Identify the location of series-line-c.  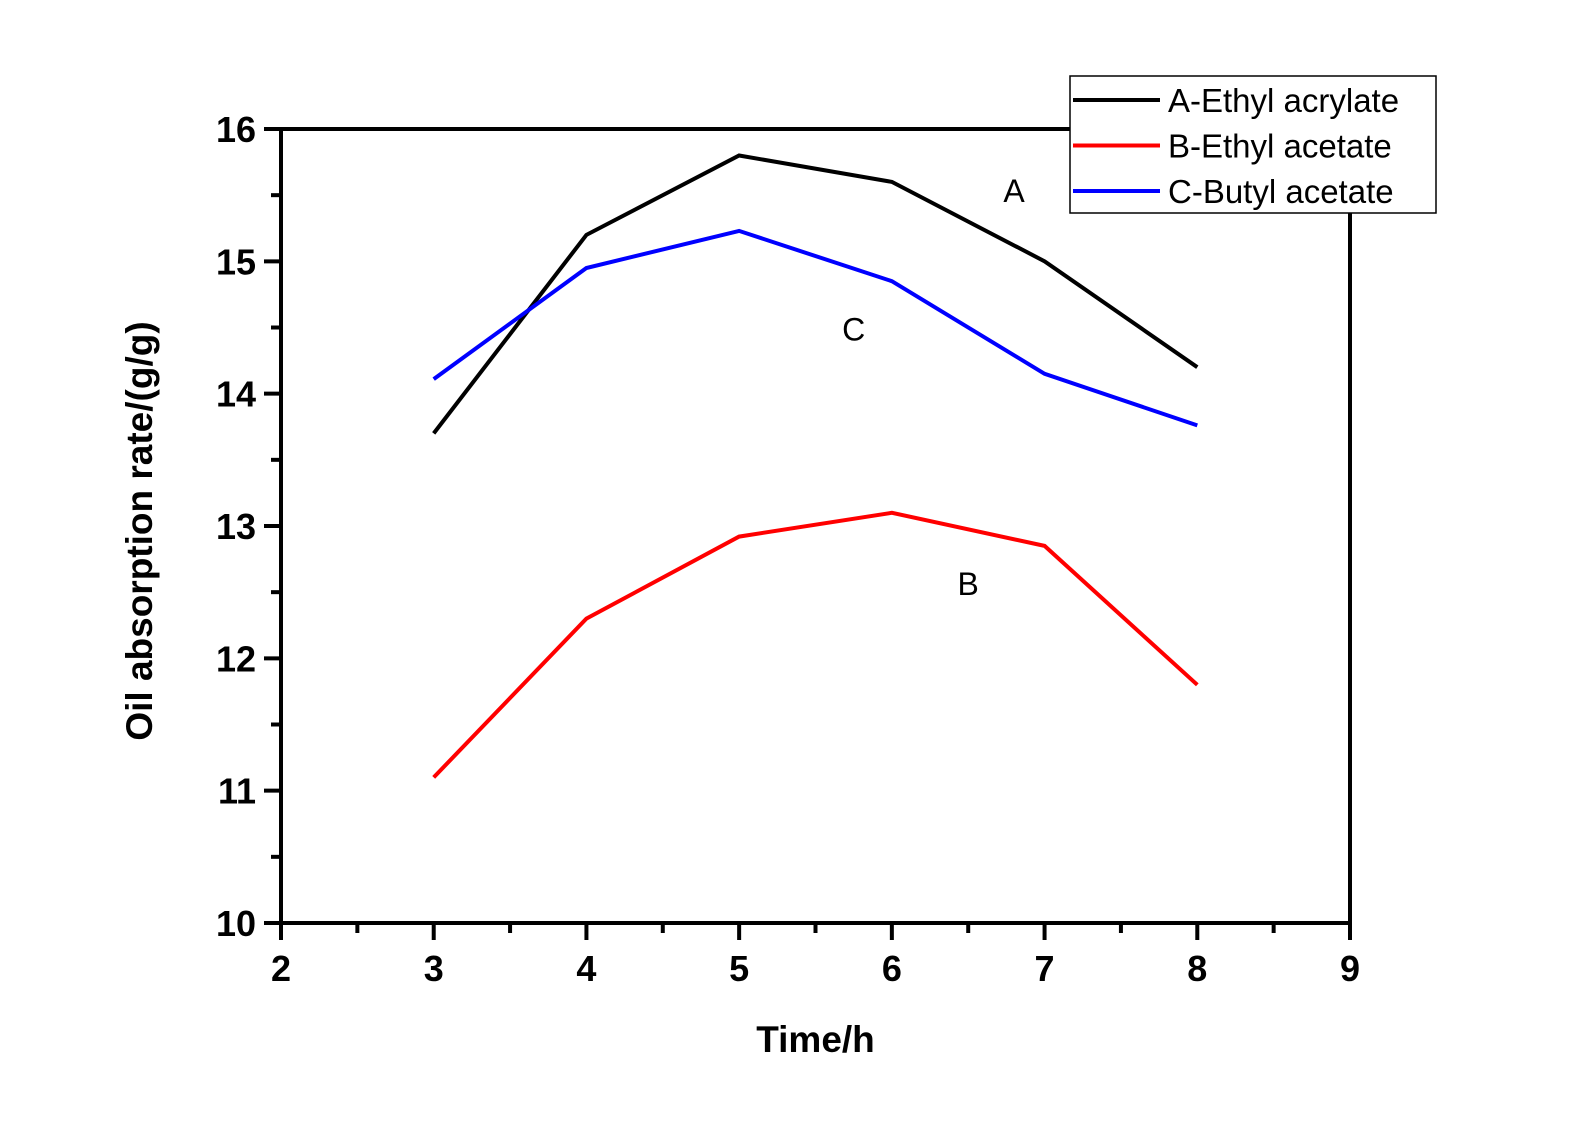
(815, 328).